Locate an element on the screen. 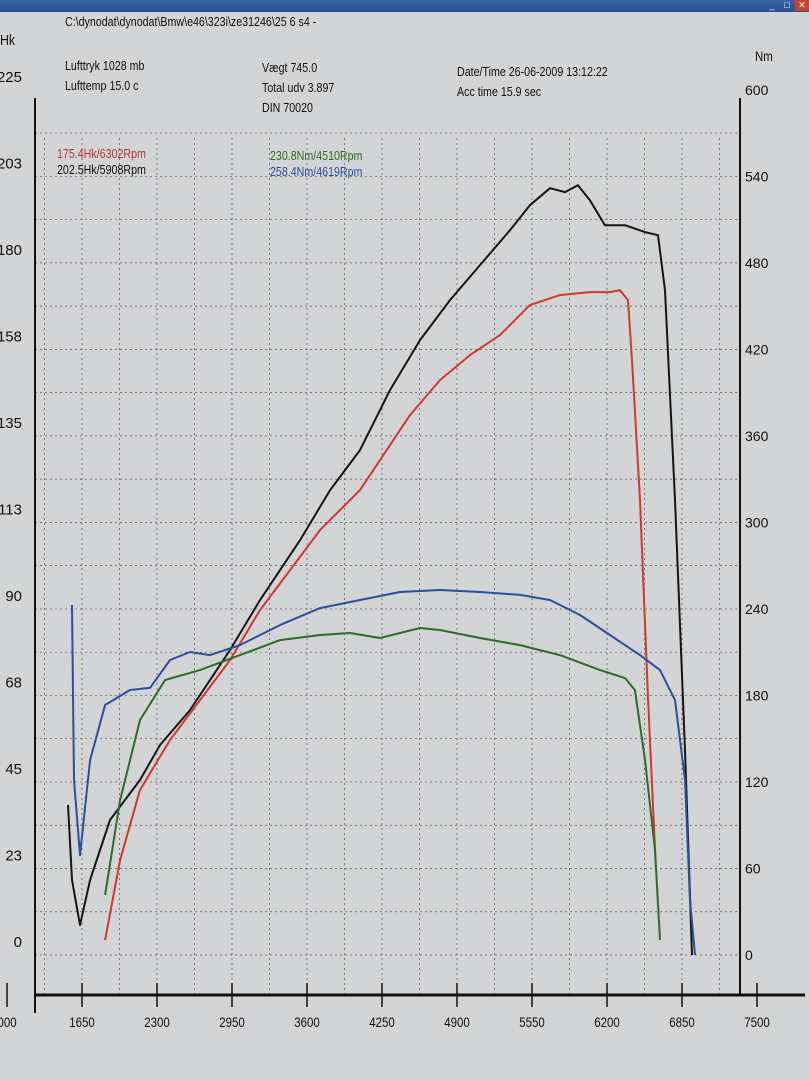  left-tick-label: 113 is located at coordinates (11, 509).